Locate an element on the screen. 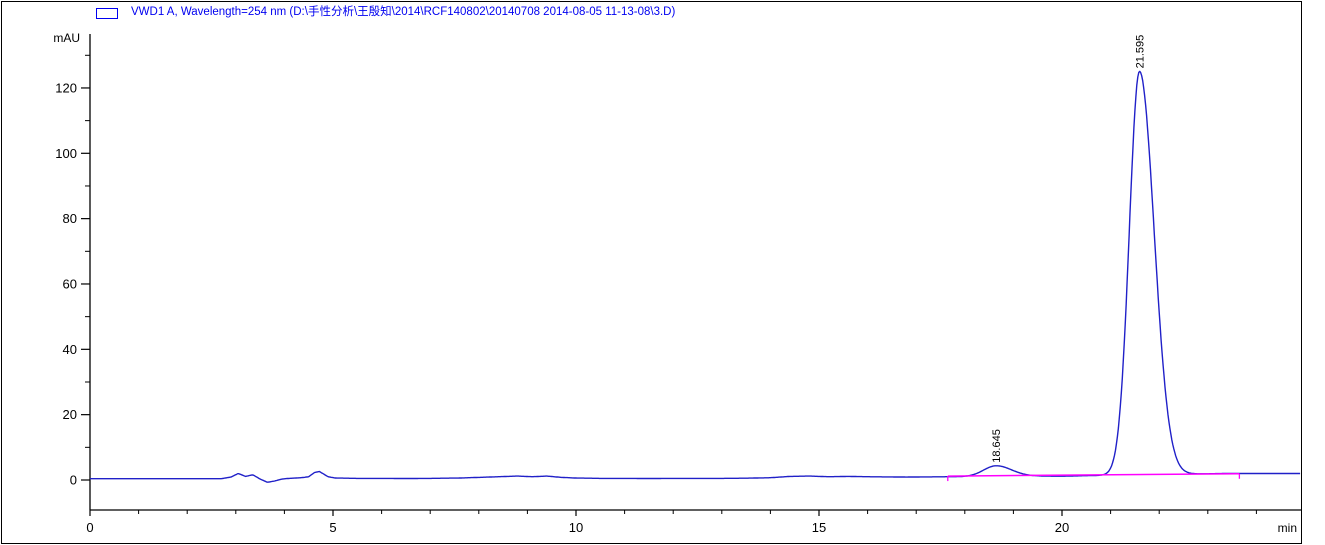 This screenshot has width=1325, height=545. peak-rt-label: 18.645 is located at coordinates (997, 446).